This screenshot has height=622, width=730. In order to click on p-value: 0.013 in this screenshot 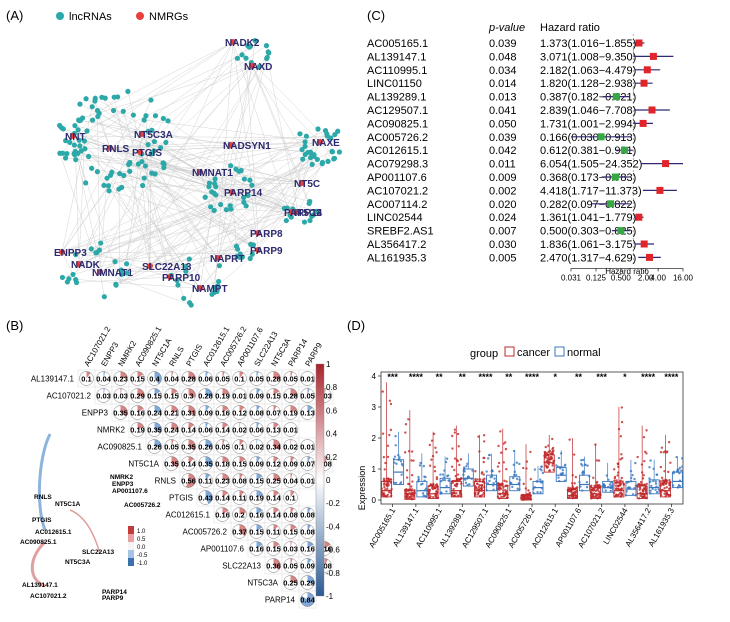, I will do `click(503, 98)`.